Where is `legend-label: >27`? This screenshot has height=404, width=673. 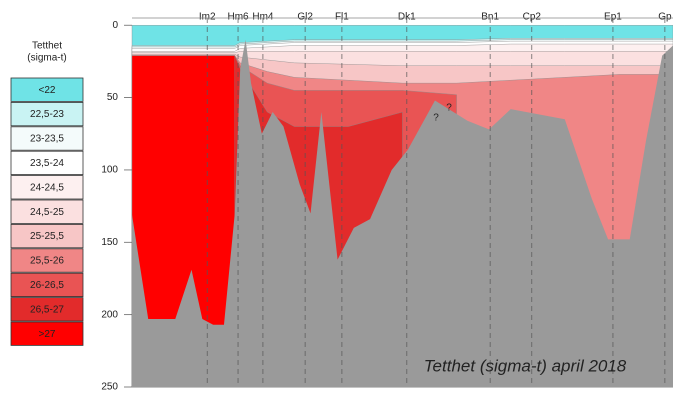 legend-label: >27 is located at coordinates (47, 334).